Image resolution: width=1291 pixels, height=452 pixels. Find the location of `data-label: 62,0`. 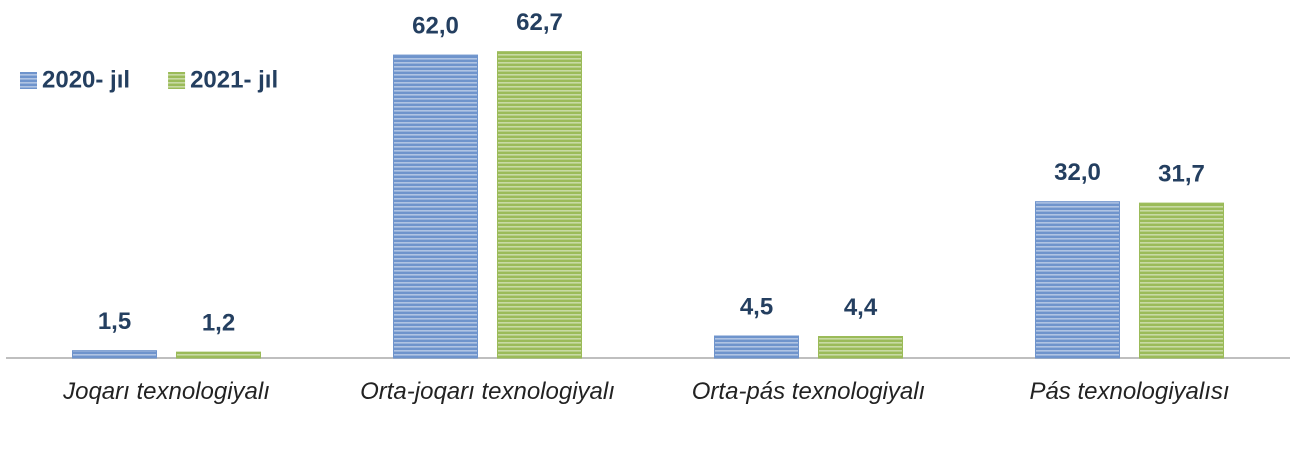

data-label: 62,0 is located at coordinates (435, 25).